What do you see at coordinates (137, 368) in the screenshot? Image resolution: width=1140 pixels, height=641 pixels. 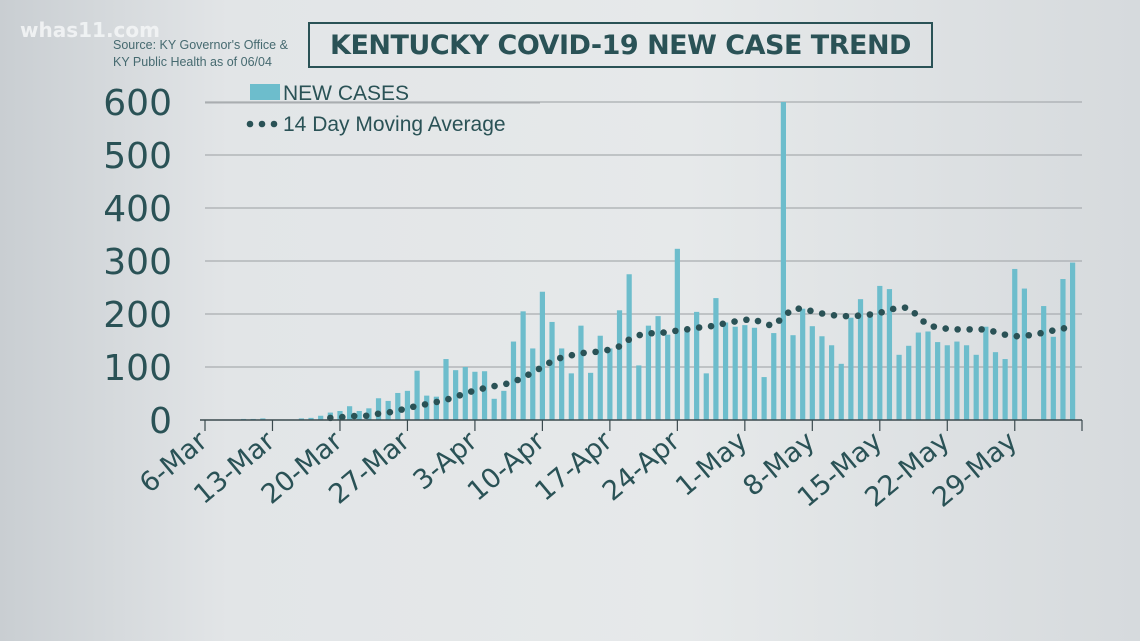 I see `y-tick-label: 100` at bounding box center [137, 368].